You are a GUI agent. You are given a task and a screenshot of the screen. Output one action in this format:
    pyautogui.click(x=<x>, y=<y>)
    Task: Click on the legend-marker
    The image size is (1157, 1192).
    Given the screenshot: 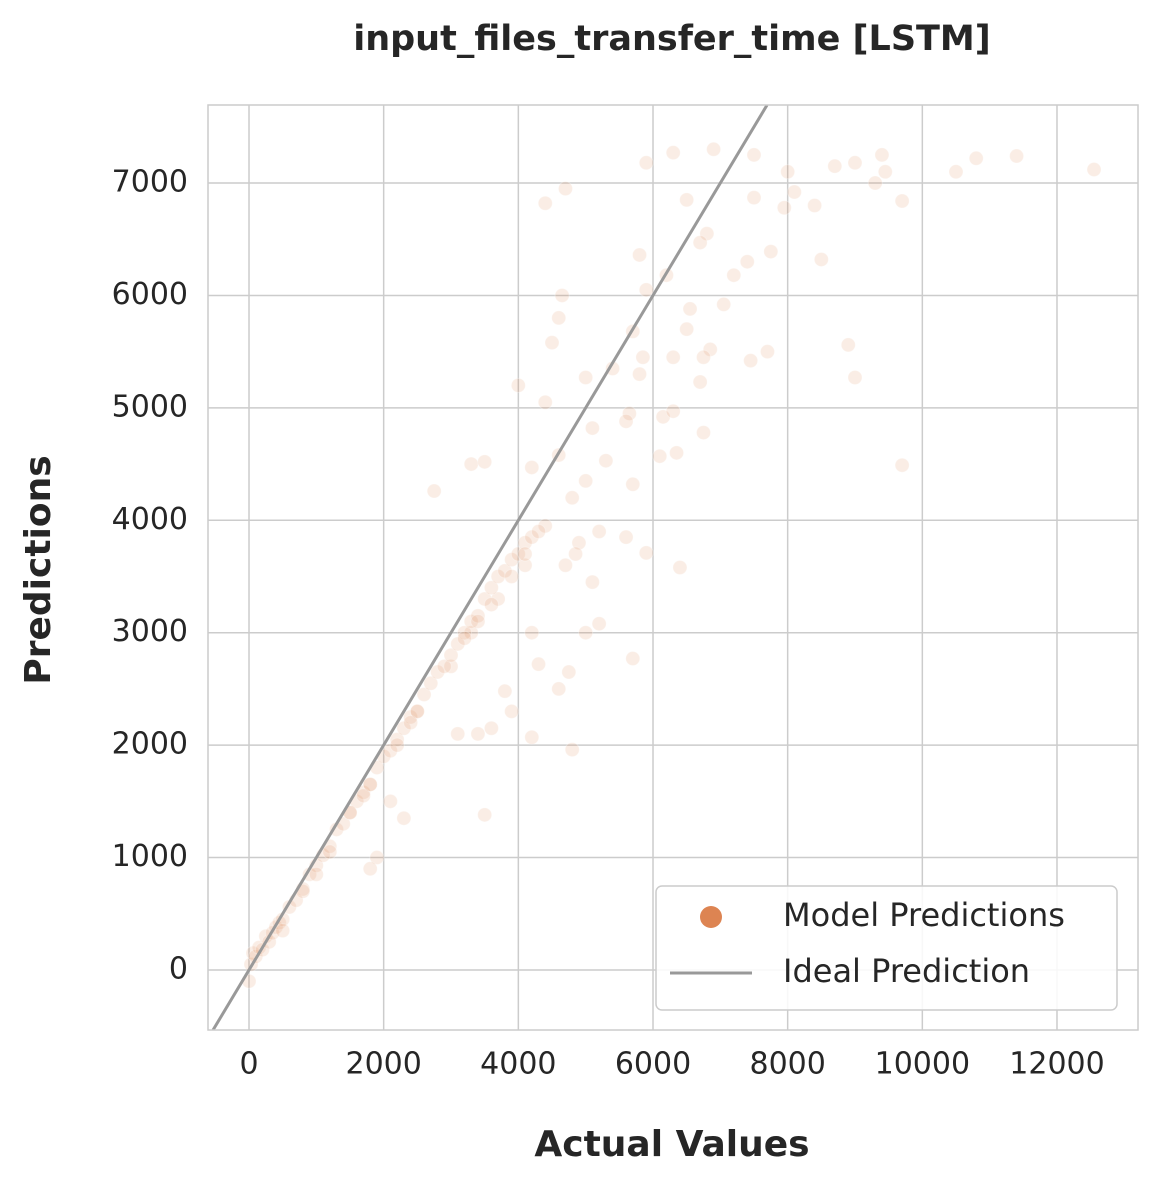 What is the action you would take?
    pyautogui.click(x=711, y=917)
    